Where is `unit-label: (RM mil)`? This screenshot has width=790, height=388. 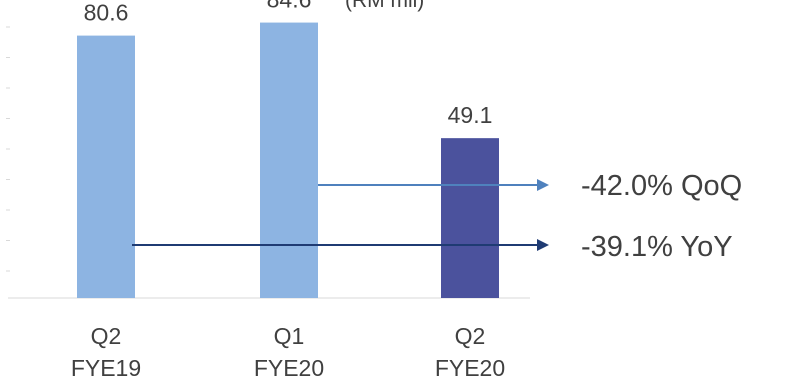
unit-label: (RM mil) is located at coordinates (384, 6).